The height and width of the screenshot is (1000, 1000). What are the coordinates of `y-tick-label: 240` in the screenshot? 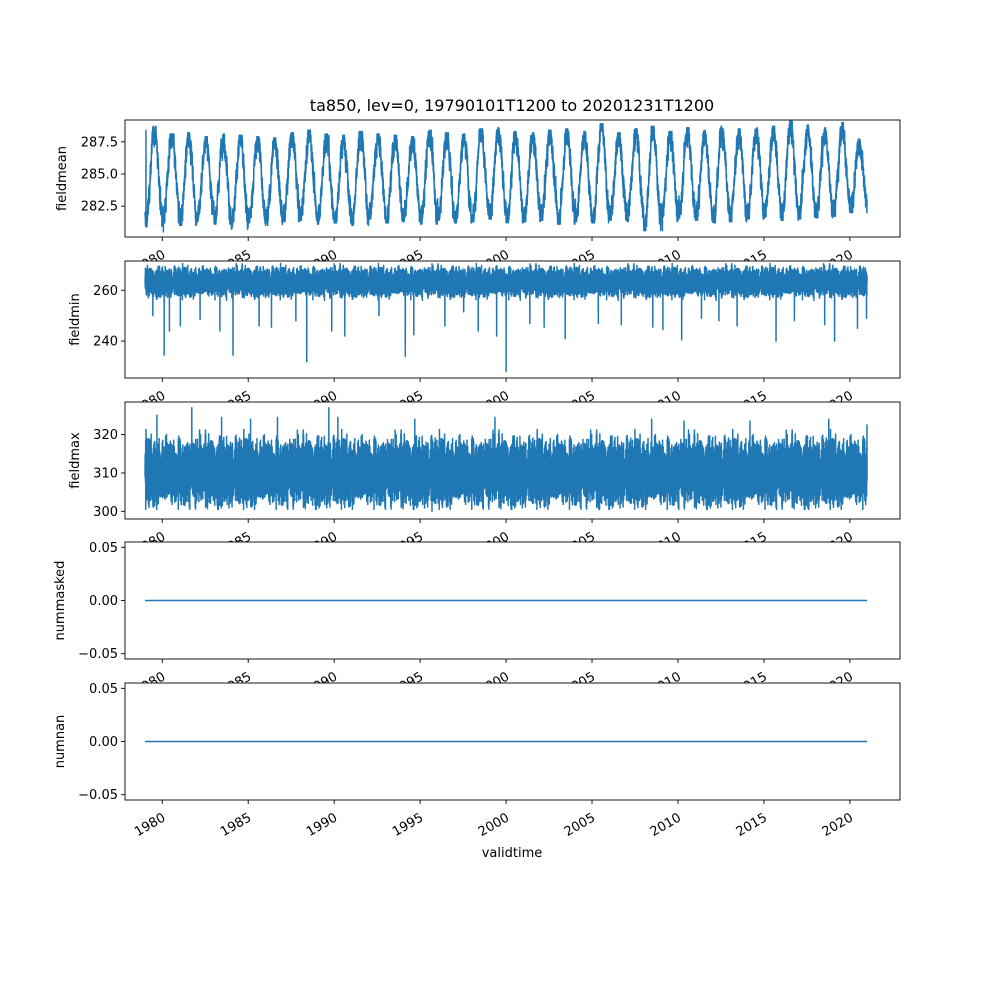 It's located at (105, 342).